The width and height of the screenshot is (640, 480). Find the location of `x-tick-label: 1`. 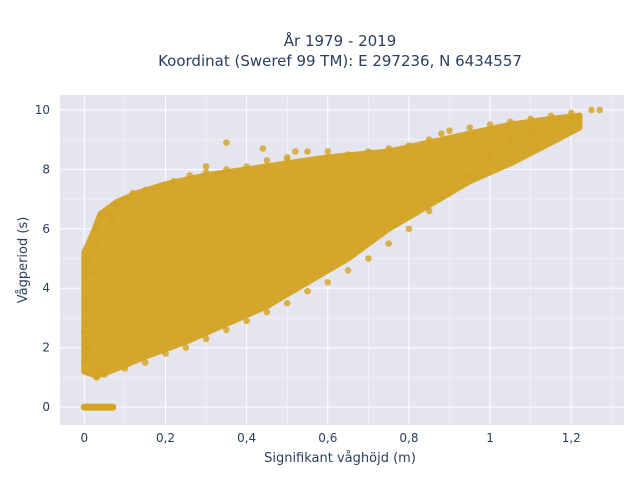

x-tick-label: 1 is located at coordinates (490, 438).